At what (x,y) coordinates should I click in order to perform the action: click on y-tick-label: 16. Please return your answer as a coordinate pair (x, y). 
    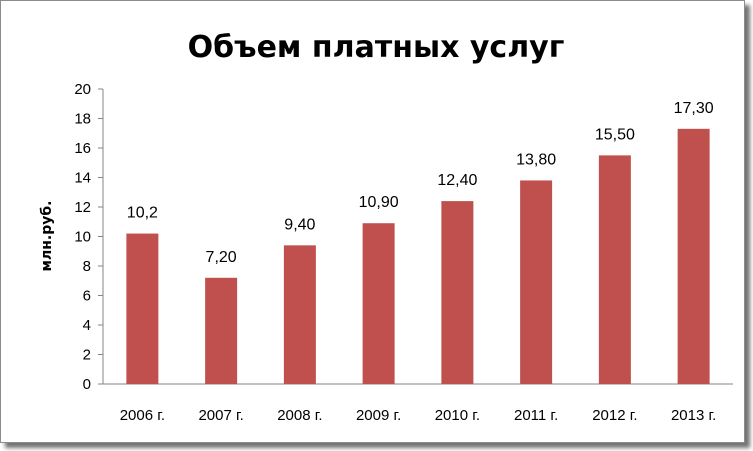
    Looking at the image, I should click on (82, 148).